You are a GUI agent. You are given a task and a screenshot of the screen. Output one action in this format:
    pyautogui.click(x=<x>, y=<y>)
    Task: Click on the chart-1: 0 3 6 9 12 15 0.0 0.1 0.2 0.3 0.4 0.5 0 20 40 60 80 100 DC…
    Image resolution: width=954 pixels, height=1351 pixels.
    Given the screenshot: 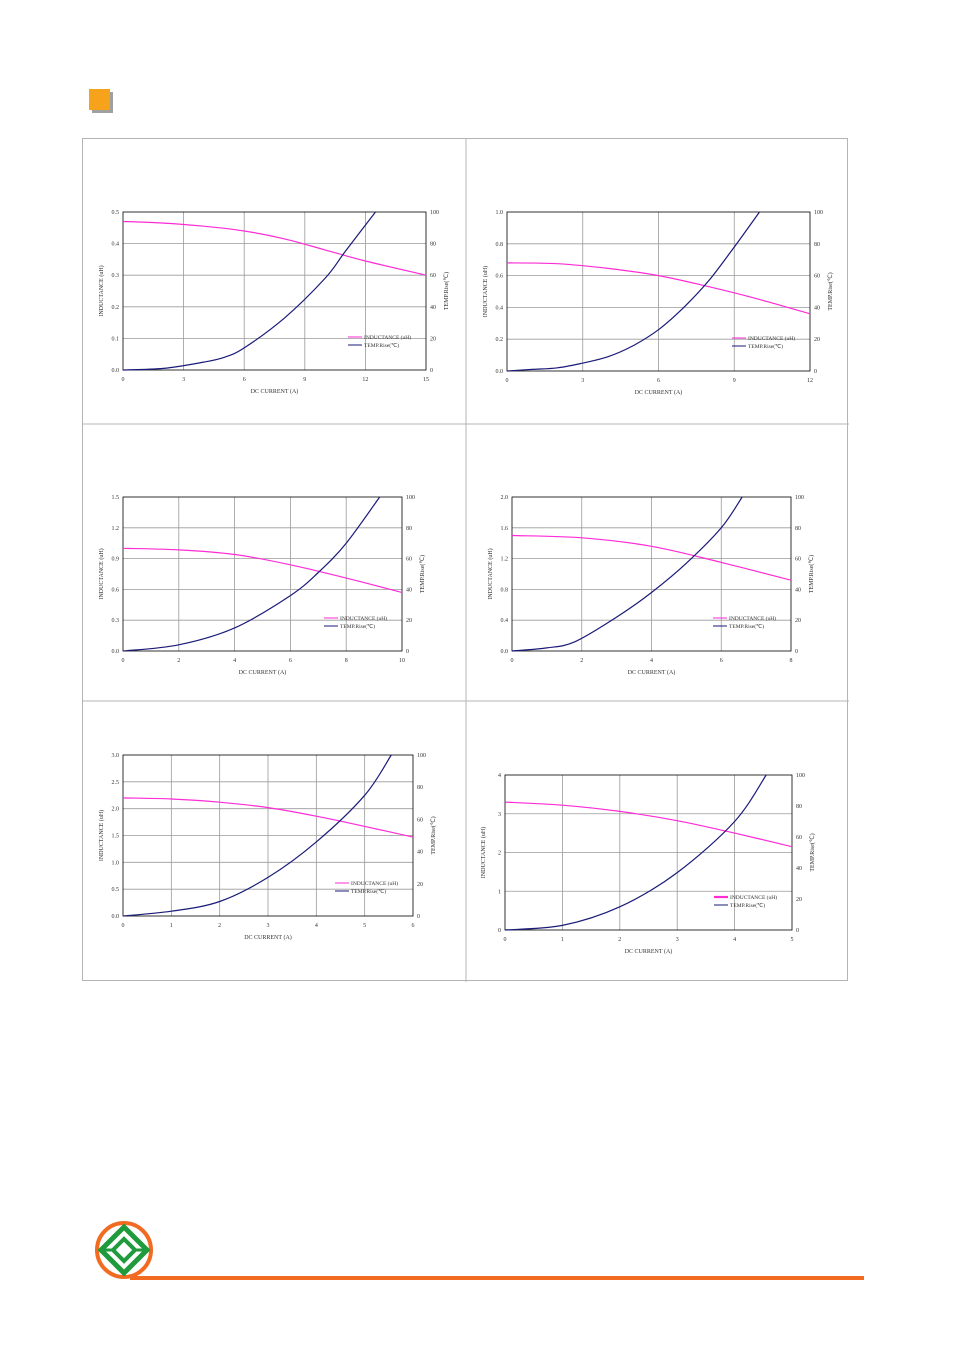 What is the action you would take?
    pyautogui.click(x=274, y=302)
    